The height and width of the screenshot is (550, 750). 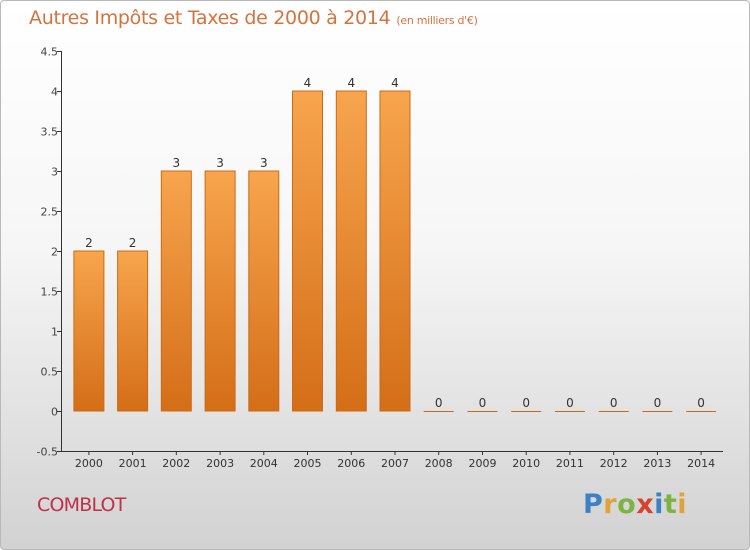 I want to click on data-label-2010: 0, so click(x=526, y=403).